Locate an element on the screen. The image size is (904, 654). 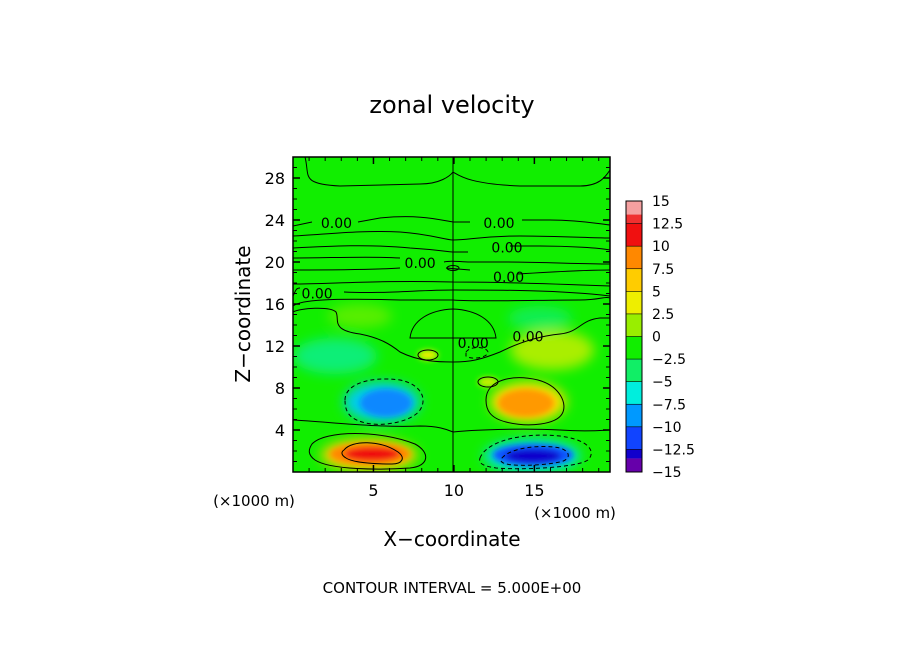
color-field-cores is located at coordinates (451, 408).